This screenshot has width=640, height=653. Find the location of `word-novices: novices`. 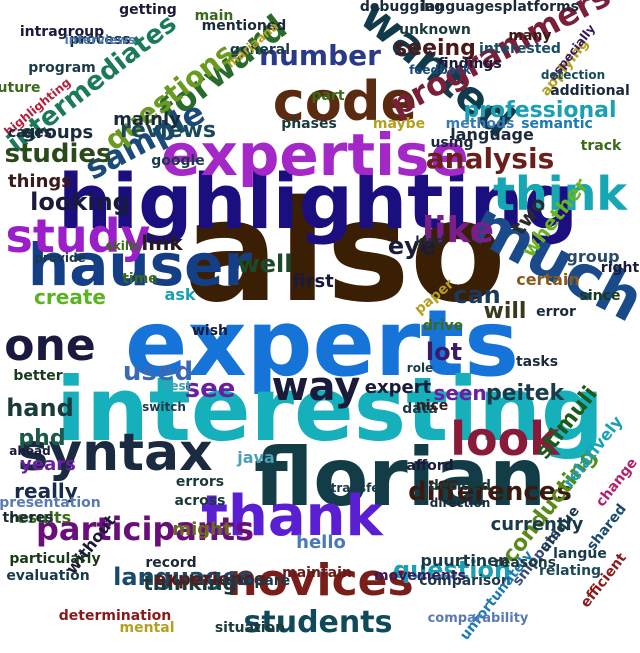

word-novices: novices is located at coordinates (319, 580).